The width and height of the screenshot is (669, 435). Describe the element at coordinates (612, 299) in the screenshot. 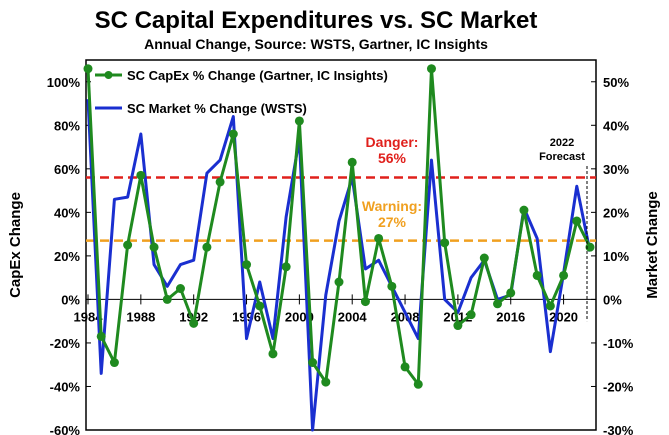

I see `y2-tick-label: 0%` at that location.